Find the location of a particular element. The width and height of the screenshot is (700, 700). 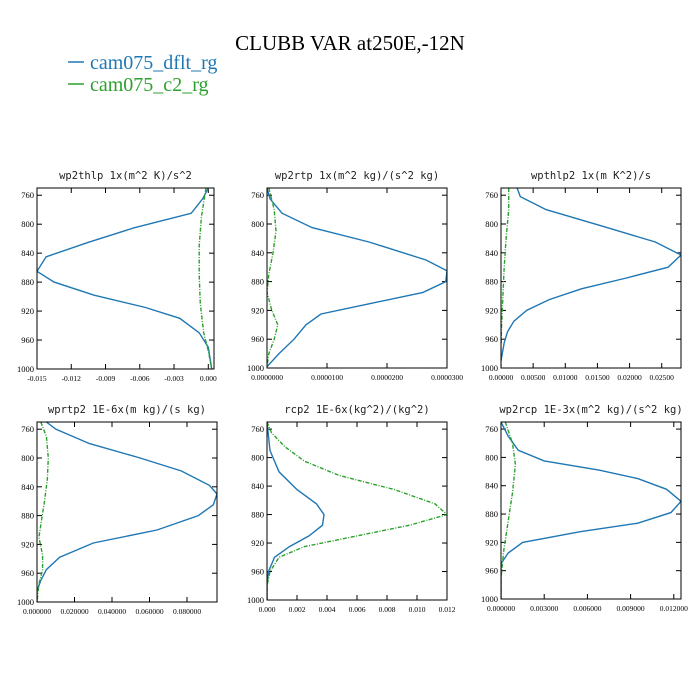

x-tick-label: 0.040000 is located at coordinates (112, 611).